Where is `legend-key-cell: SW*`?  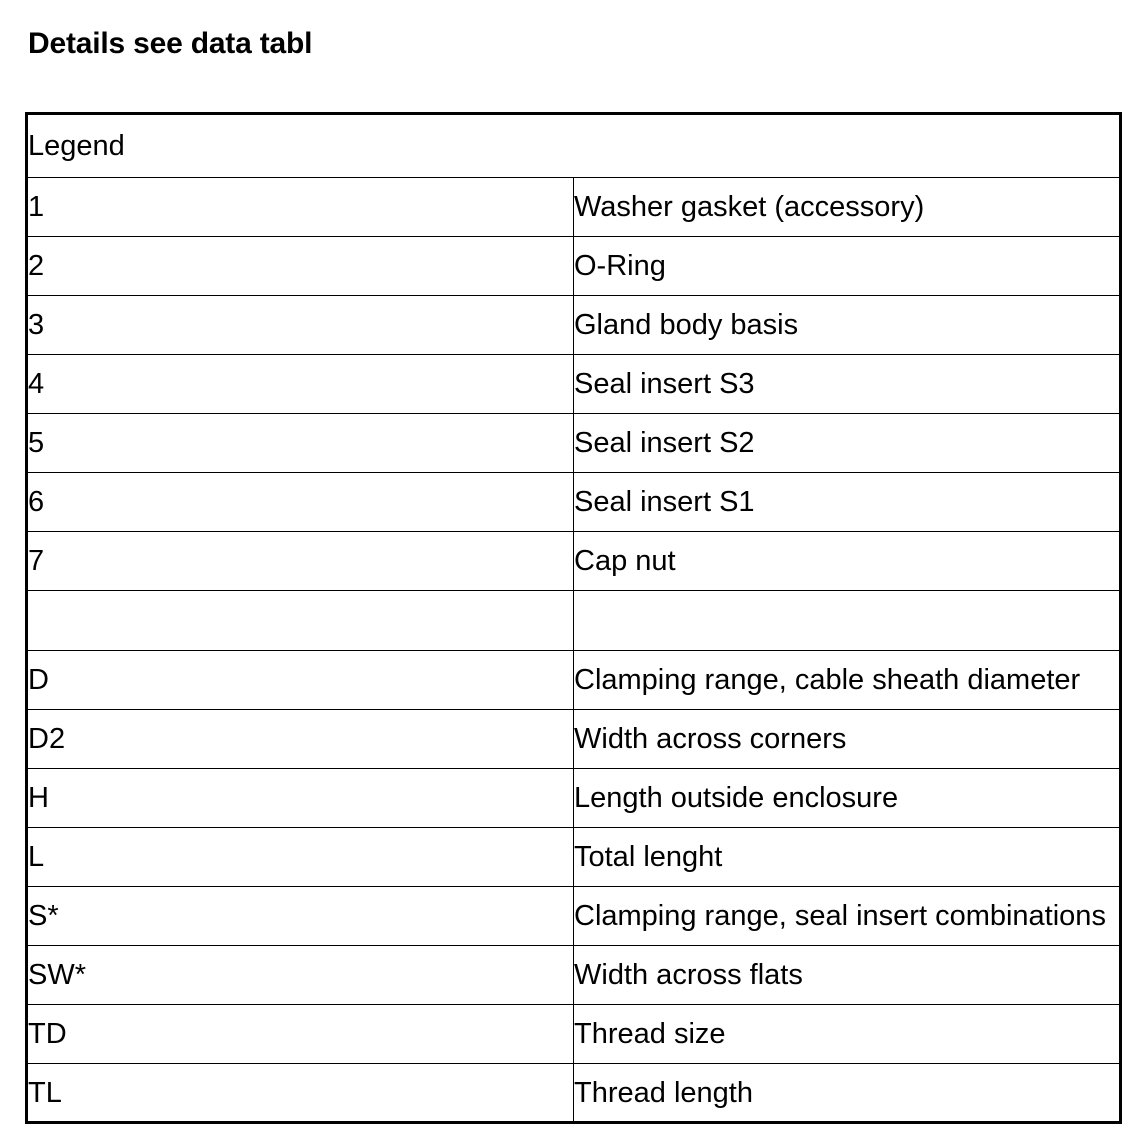 legend-key-cell: SW* is located at coordinates (300, 975).